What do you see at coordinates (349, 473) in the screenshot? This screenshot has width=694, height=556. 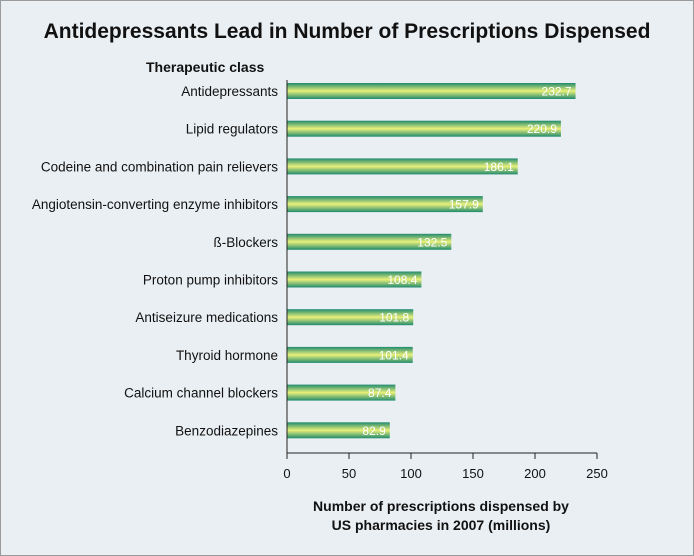 I see `x-tick-label: 50` at bounding box center [349, 473].